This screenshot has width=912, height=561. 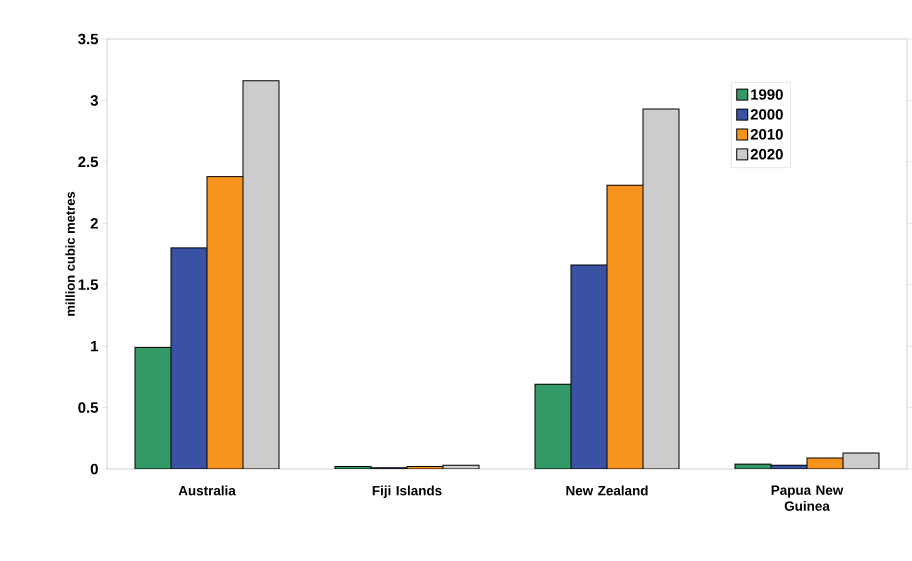 I want to click on legend-label: 2000, so click(x=766, y=114).